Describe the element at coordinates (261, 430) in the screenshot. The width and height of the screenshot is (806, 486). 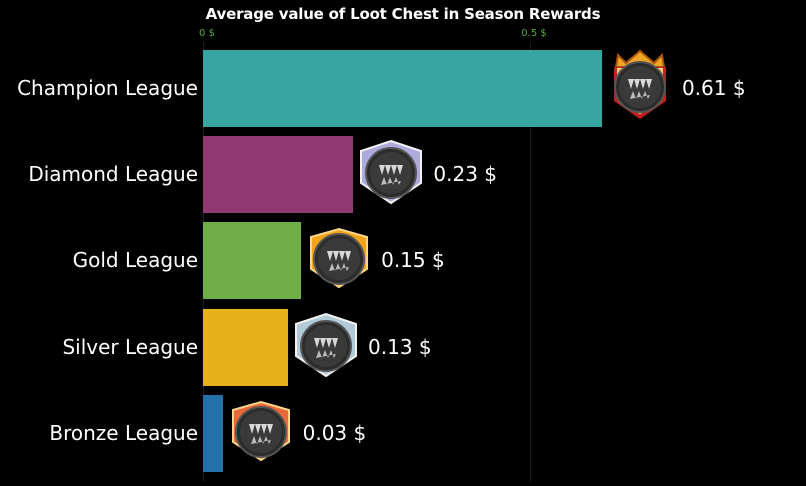
I see `bronze-badge-icon` at that location.